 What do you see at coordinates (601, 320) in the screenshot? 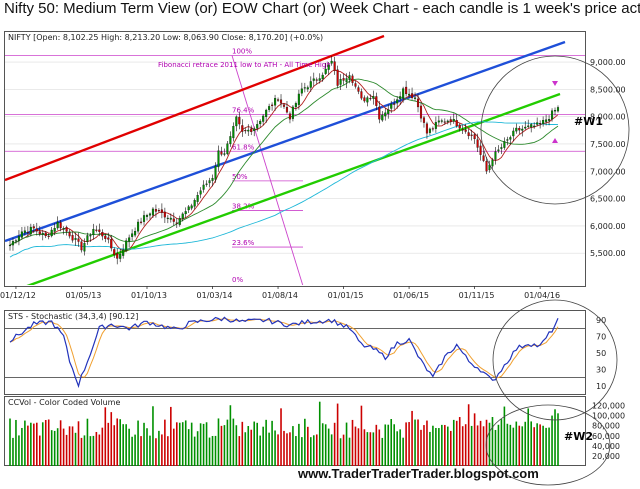
I see `stoch-y-tick: 90` at bounding box center [601, 320].